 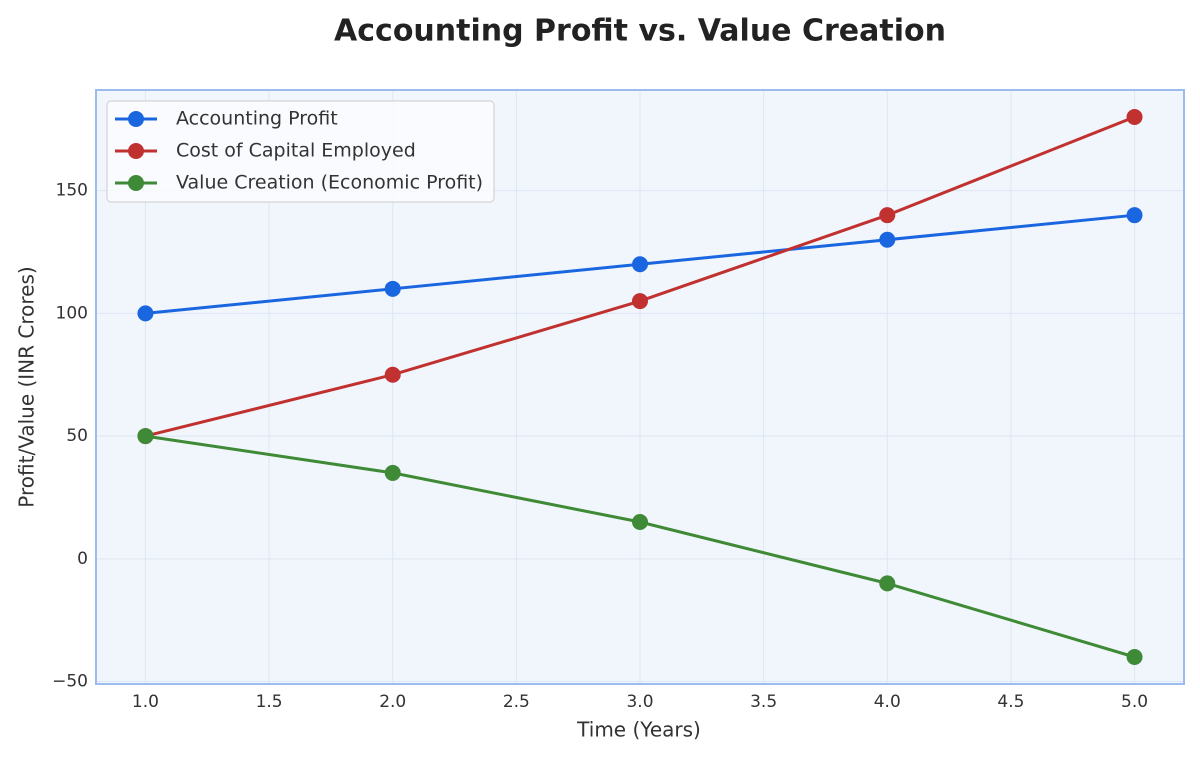 I want to click on legend-box, so click(x=300, y=151).